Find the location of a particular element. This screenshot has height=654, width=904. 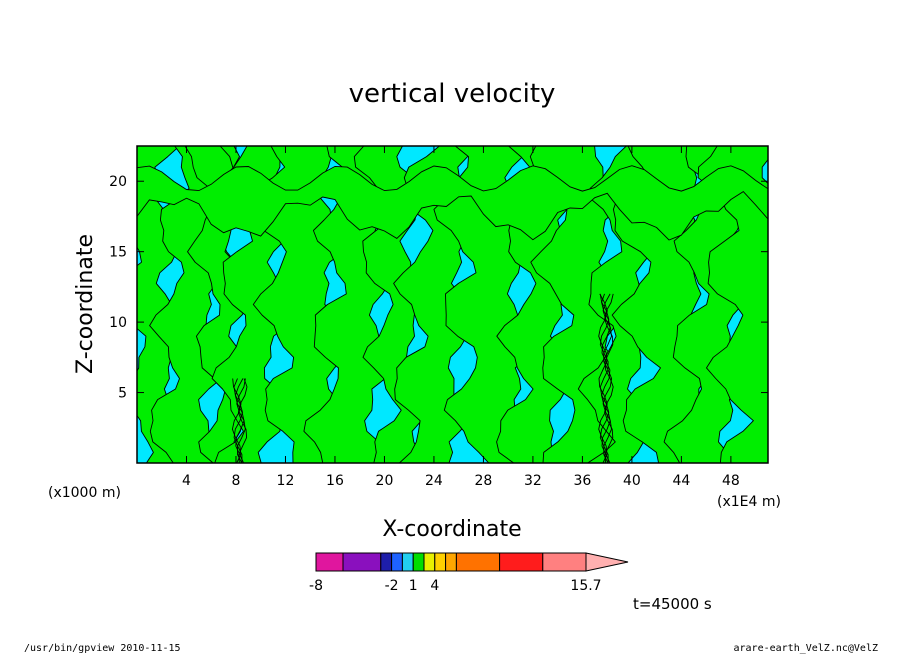

time-note: t=45000 s is located at coordinates (672, 604).